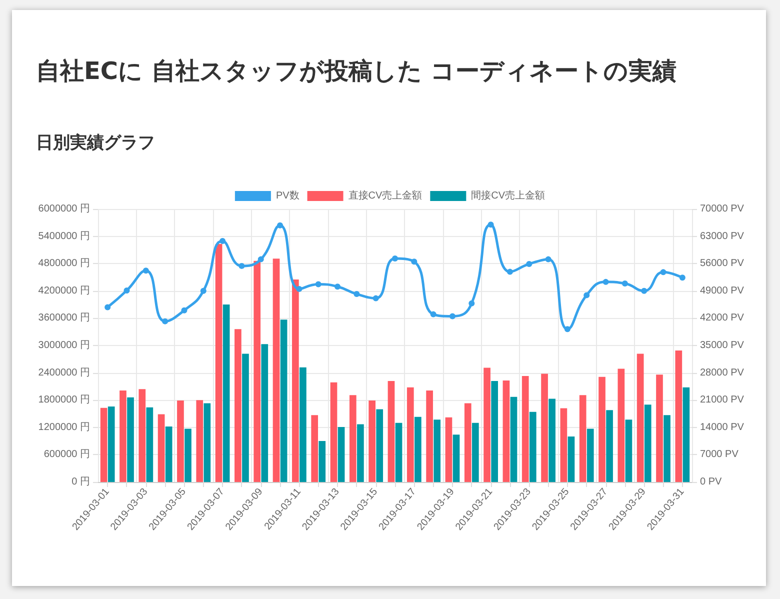  I want to click on y-tick-label: 4800000 円, so click(64, 264).